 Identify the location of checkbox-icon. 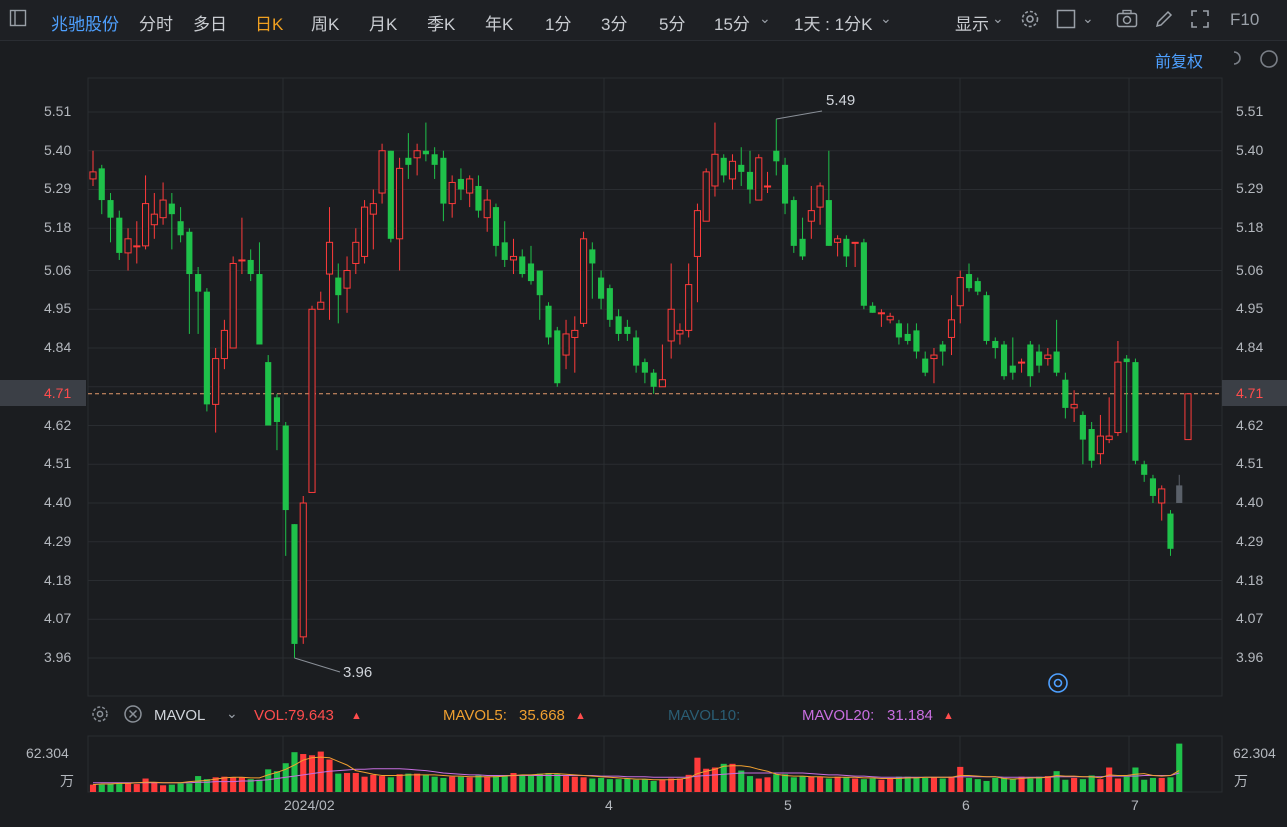
(1066, 21).